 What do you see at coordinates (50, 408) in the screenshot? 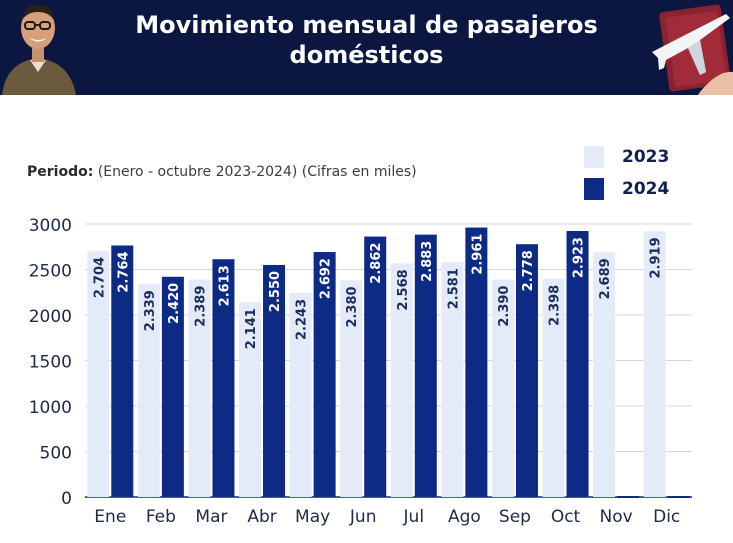
I see `y-tick-label: 1000` at bounding box center [50, 408].